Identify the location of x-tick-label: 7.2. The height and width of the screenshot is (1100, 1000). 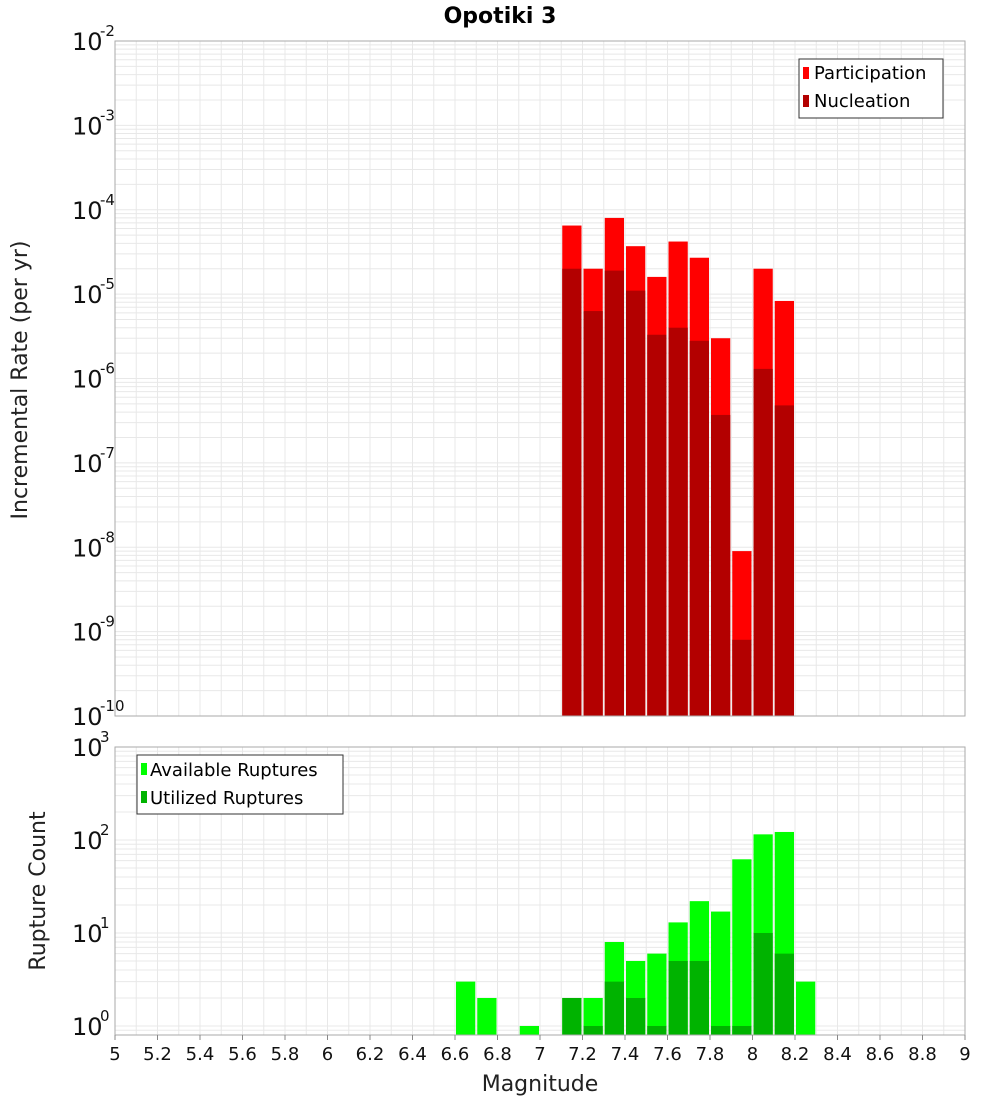
(582, 1054).